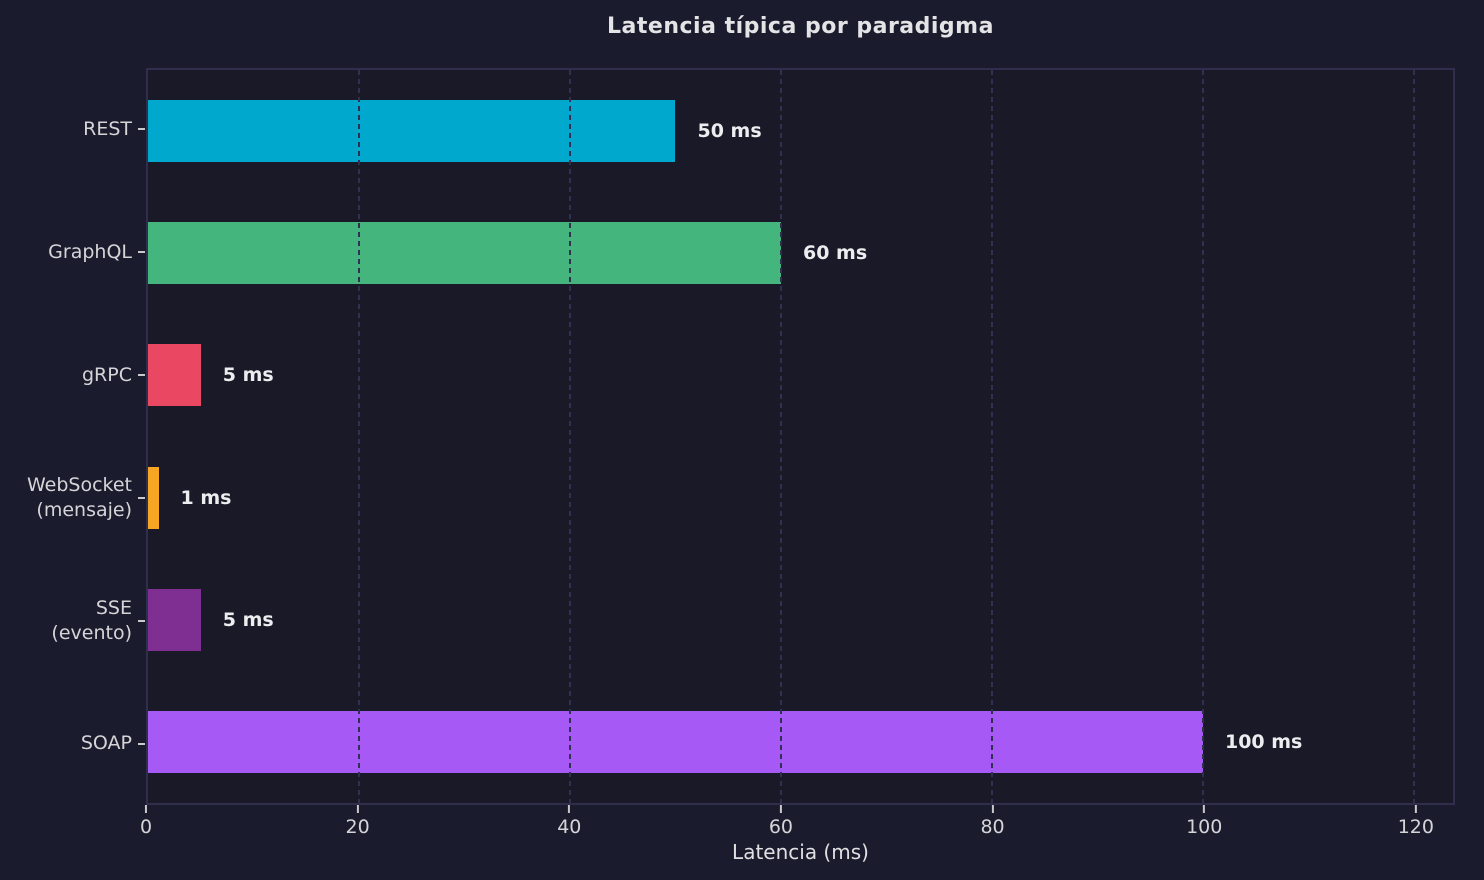 This screenshot has width=1484, height=880. I want to click on y-axis-labels: REST GraphQL gRPC WebSocket (mensaje), so click(73, 436).